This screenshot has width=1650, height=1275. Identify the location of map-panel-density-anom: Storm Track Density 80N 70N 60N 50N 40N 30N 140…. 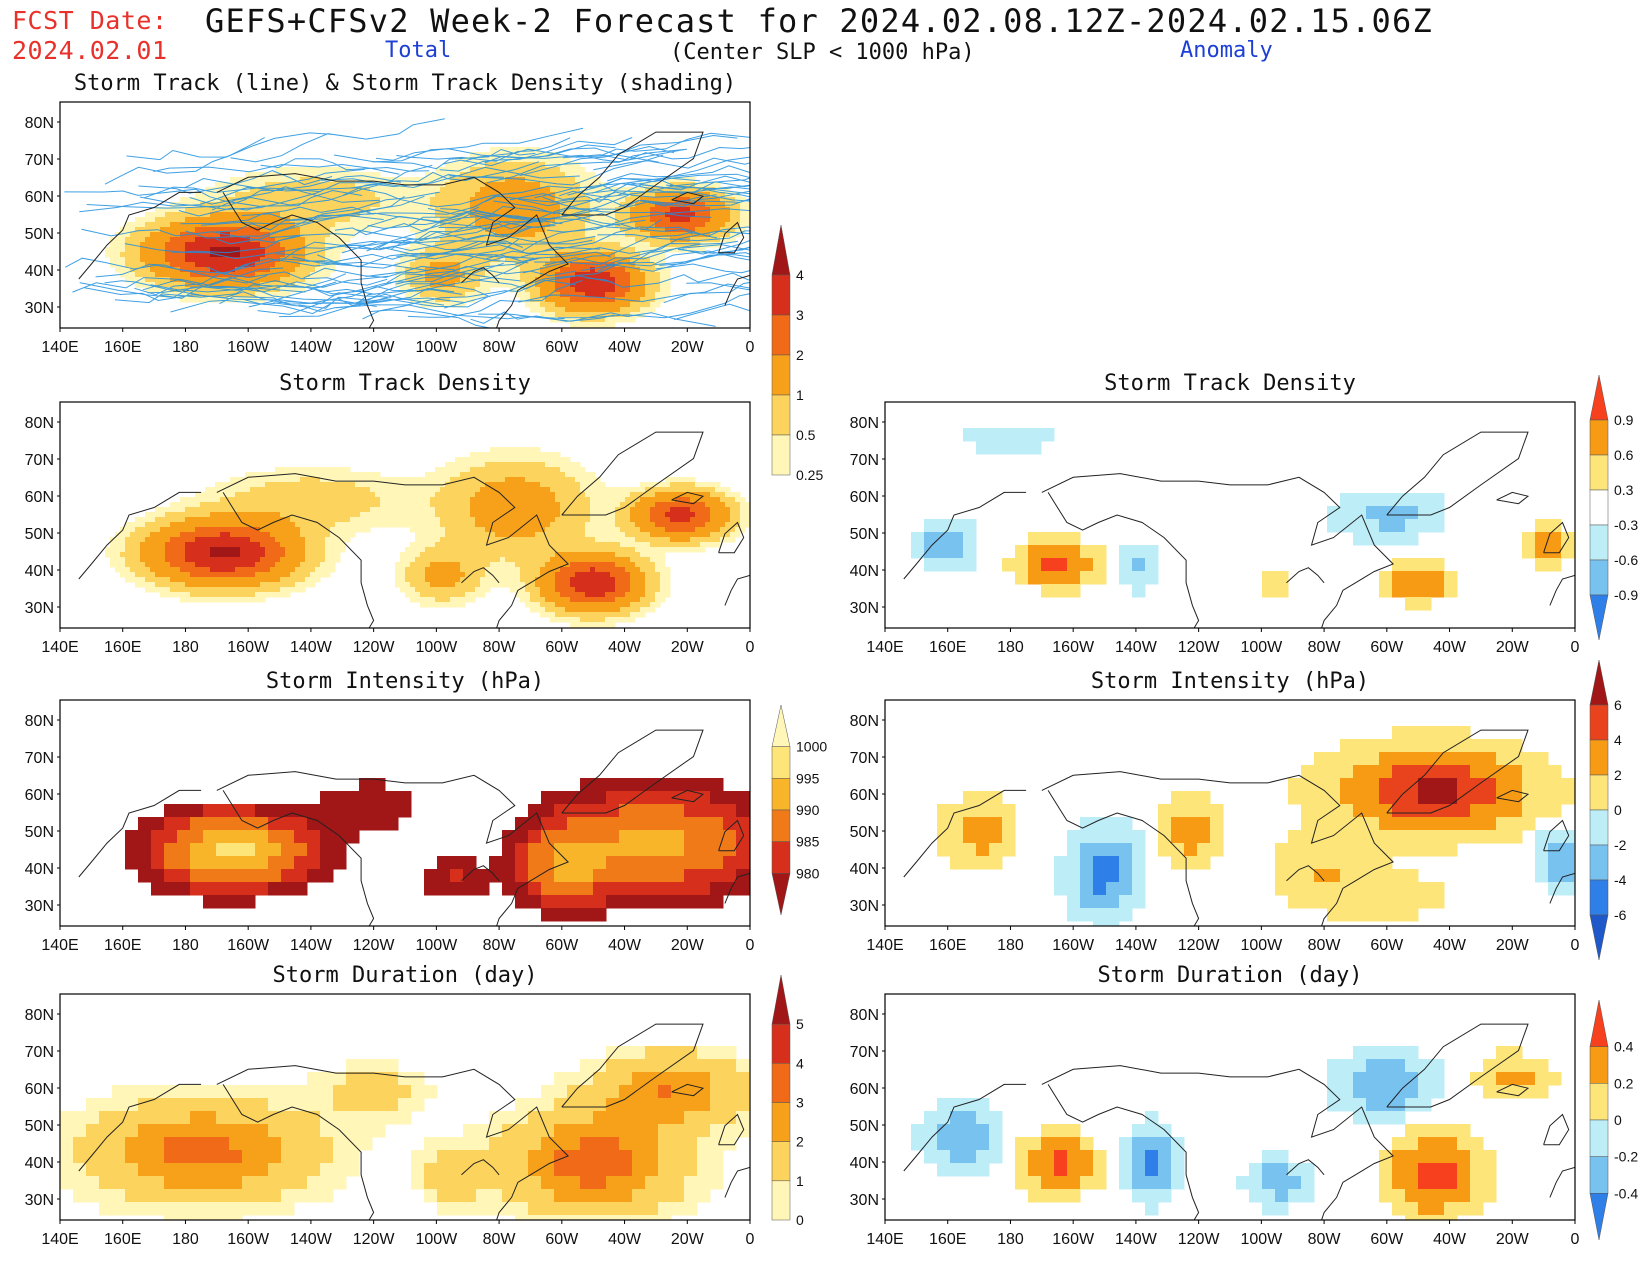
(1215, 513).